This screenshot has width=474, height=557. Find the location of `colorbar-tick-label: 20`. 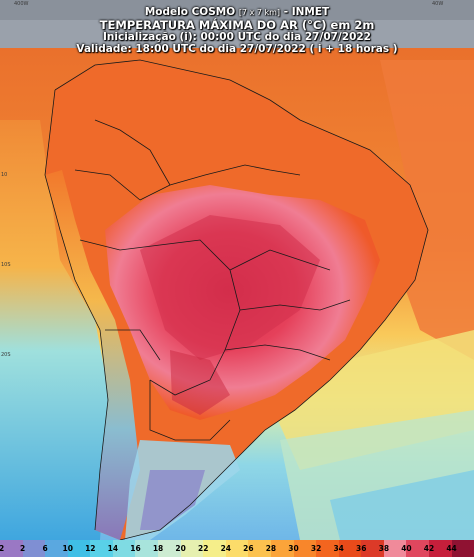

colorbar-tick-label: 20 is located at coordinates (180, 548).